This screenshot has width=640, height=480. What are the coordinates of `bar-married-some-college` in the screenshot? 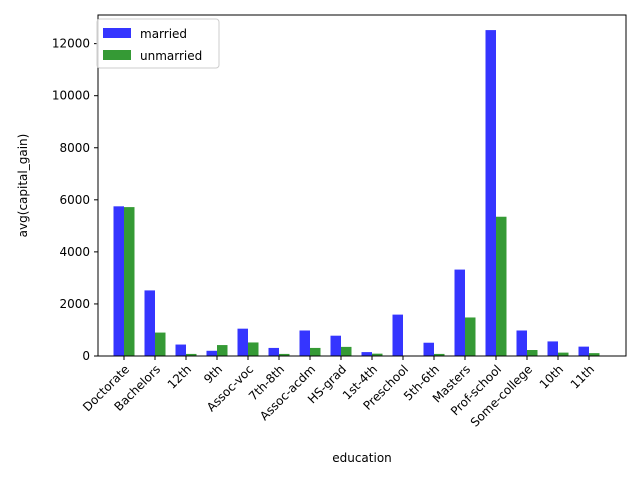 It's located at (521, 343).